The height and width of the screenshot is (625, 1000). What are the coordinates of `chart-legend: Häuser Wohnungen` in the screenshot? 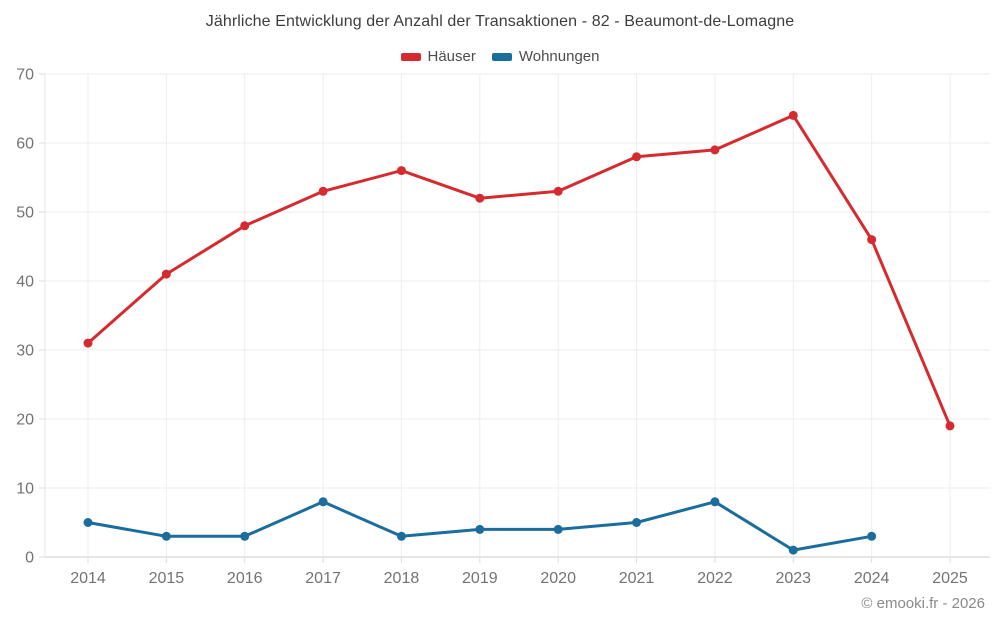 It's located at (500, 56).